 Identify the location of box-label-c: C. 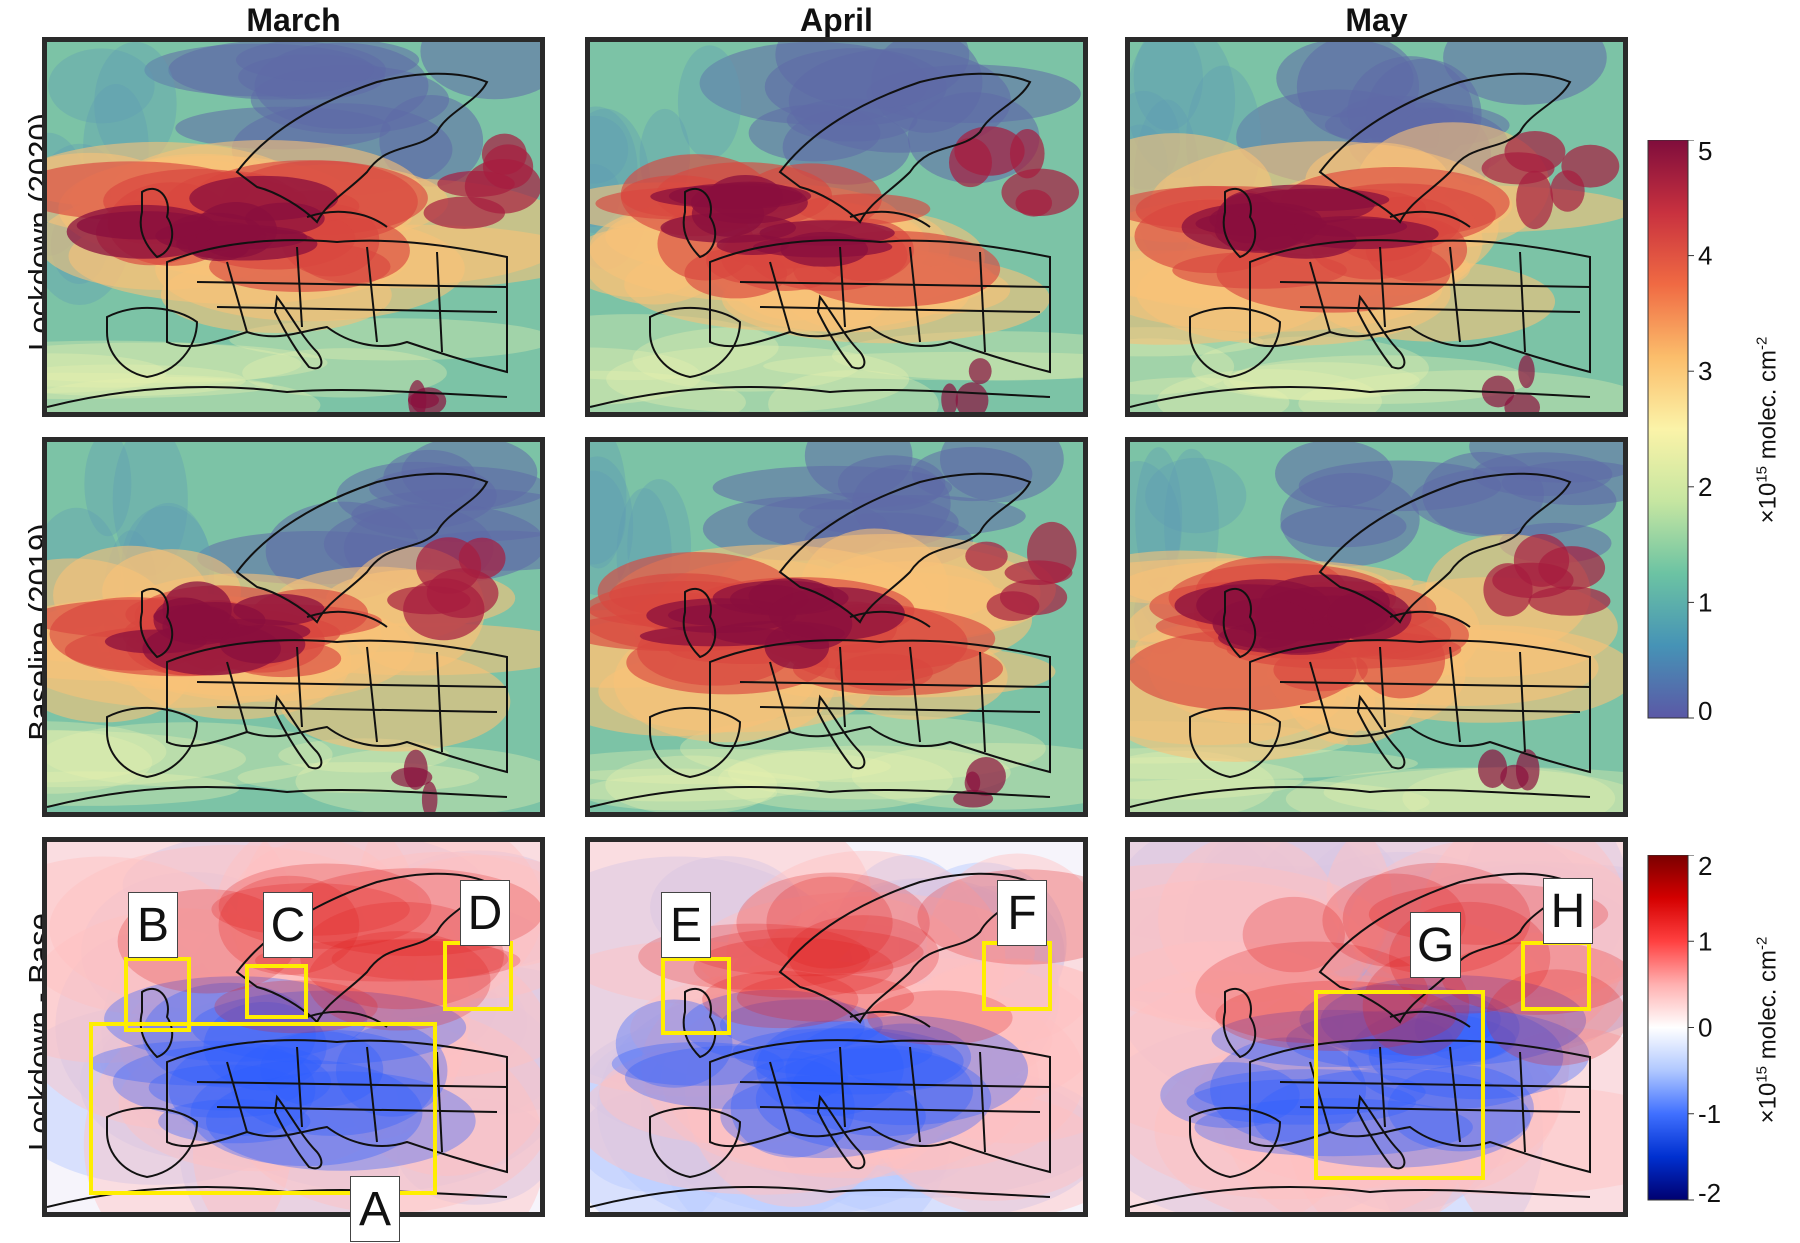
(288, 925).